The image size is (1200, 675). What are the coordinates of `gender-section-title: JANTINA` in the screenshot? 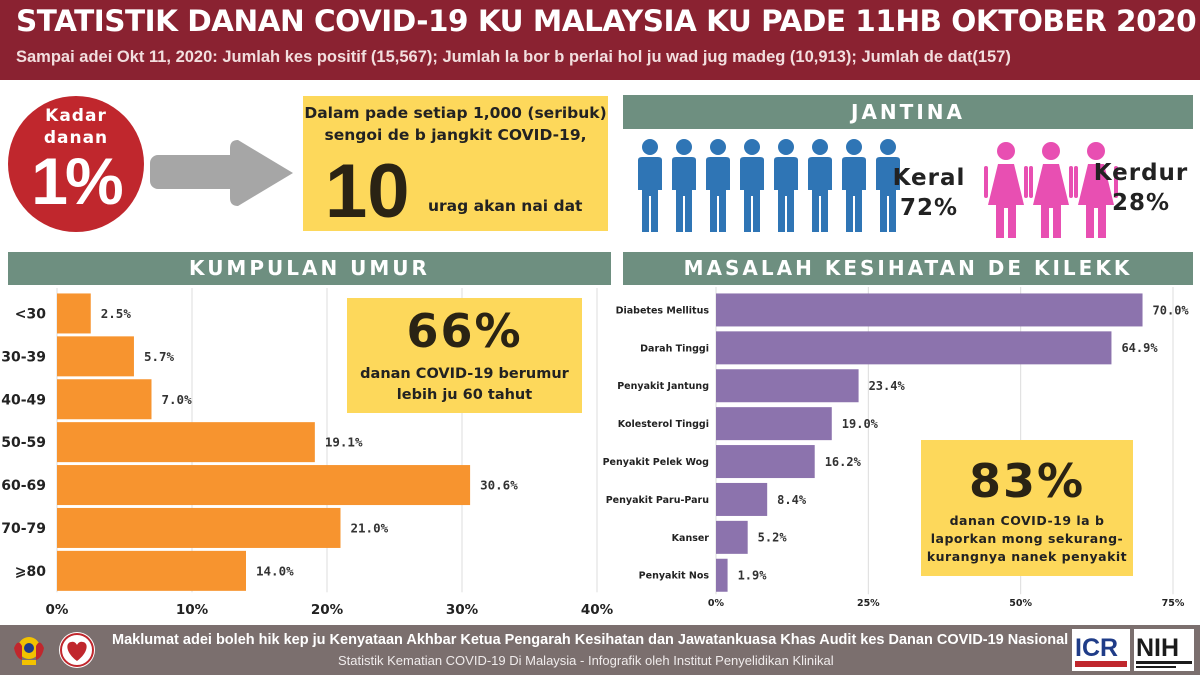 It's located at (908, 112).